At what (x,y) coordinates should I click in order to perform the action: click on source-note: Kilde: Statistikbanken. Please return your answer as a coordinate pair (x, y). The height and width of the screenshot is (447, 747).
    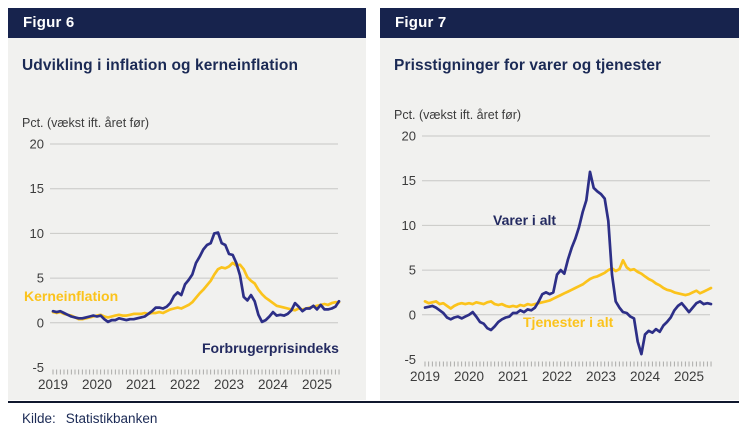
    Looking at the image, I should click on (94, 418).